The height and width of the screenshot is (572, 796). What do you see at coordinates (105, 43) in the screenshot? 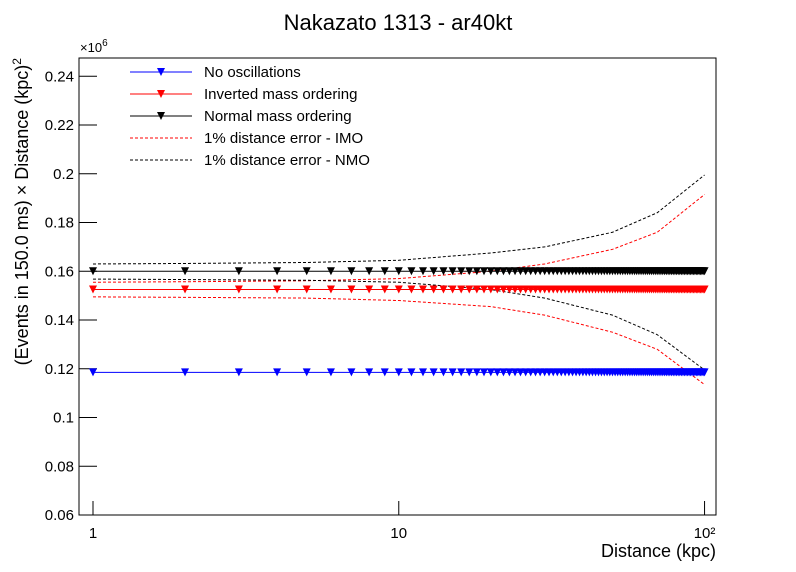
I see `y-multiplier-exp: 6` at bounding box center [105, 43].